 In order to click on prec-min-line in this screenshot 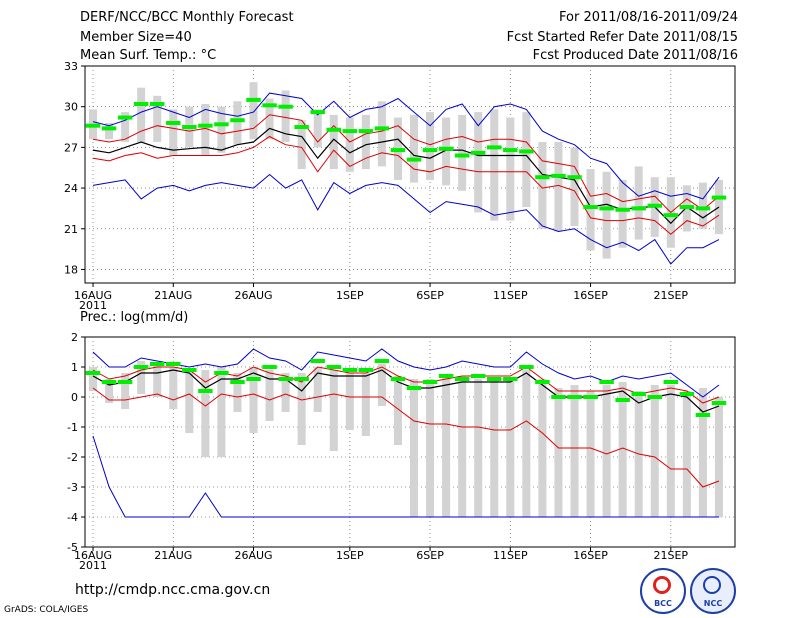, I will do `click(405, 476)`.